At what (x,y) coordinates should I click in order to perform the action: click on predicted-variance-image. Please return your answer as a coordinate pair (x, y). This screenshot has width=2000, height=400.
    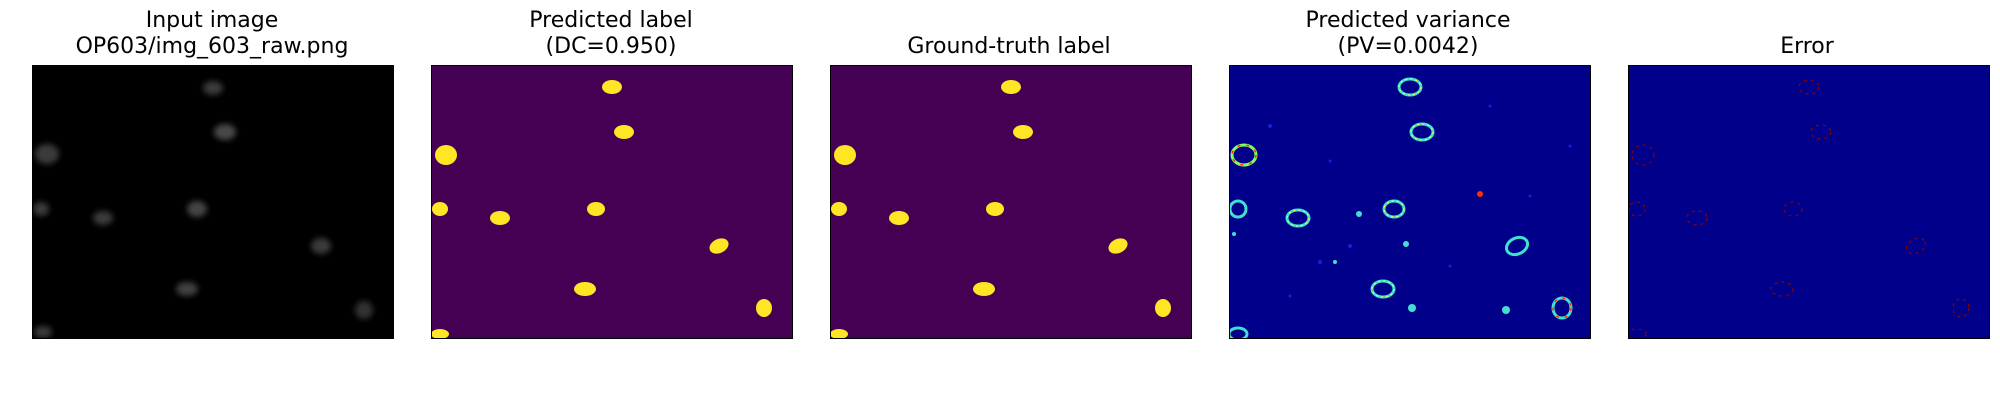
    Looking at the image, I should click on (1410, 202).